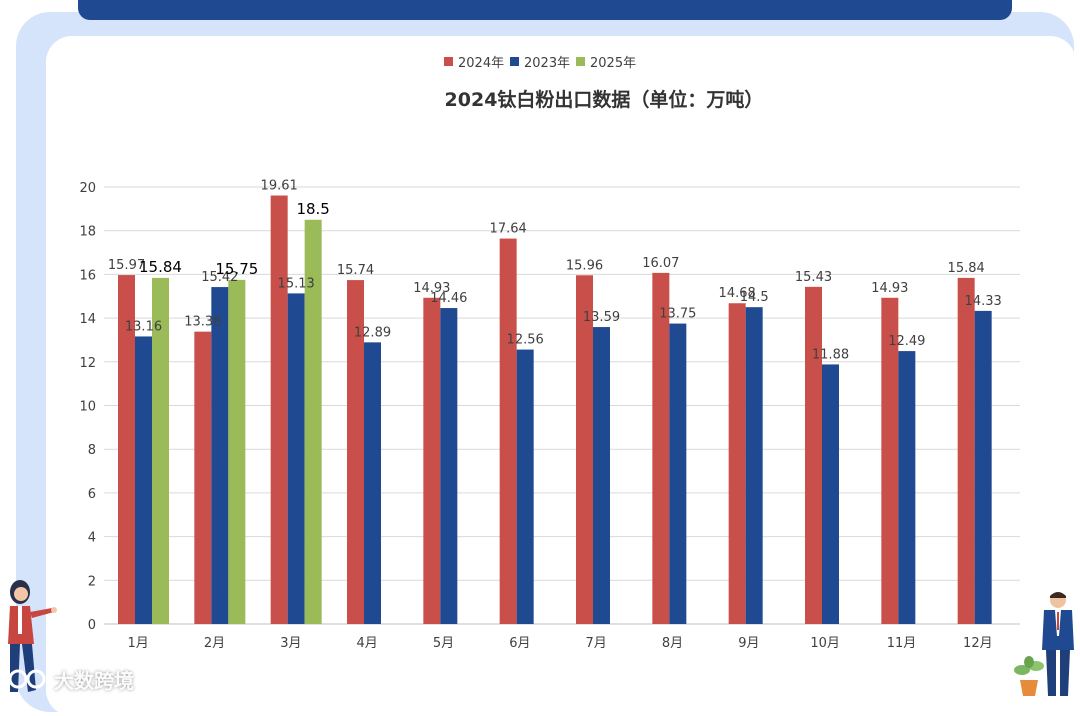  Describe the element at coordinates (906, 341) in the screenshot. I see `data-label: 12.49` at that location.